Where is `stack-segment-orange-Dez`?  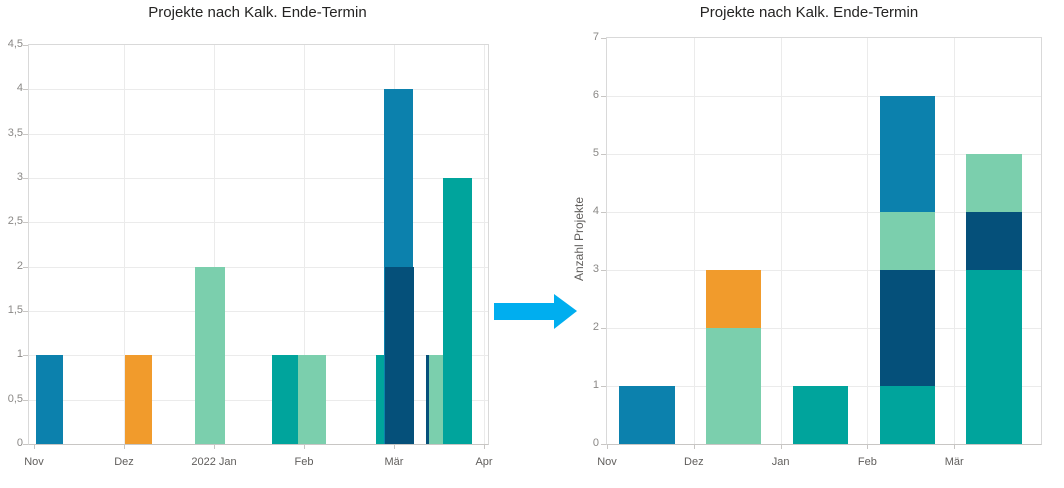 stack-segment-orange-Dez is located at coordinates (733, 299).